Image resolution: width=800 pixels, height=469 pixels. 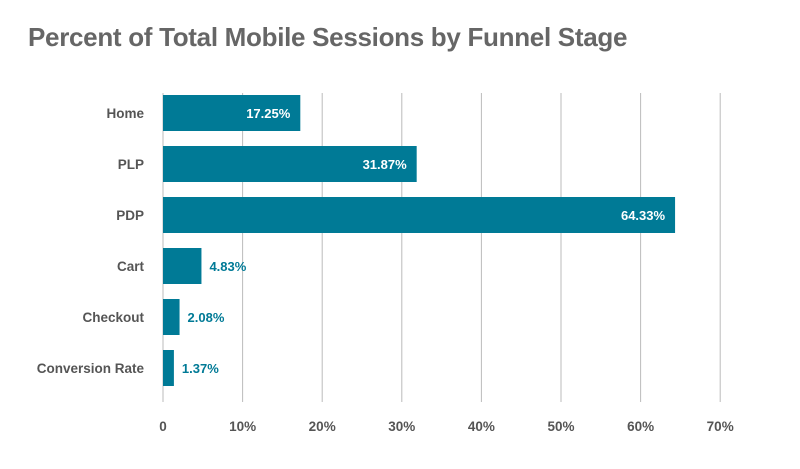 What do you see at coordinates (113, 317) in the screenshot?
I see `category-label-checkout: Checkout` at bounding box center [113, 317].